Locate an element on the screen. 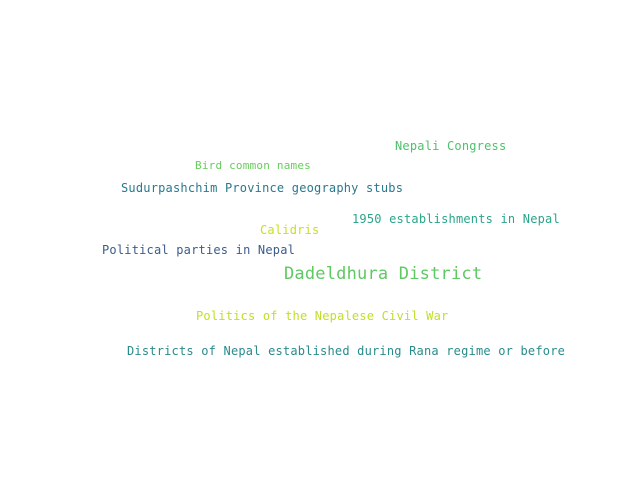 This screenshot has height=480, width=640. word-dadeldhura-district: Dadeldhura District is located at coordinates (383, 274).